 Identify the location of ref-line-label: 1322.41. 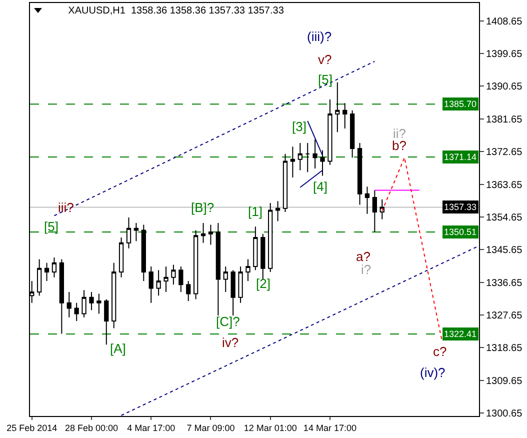
(460, 334).